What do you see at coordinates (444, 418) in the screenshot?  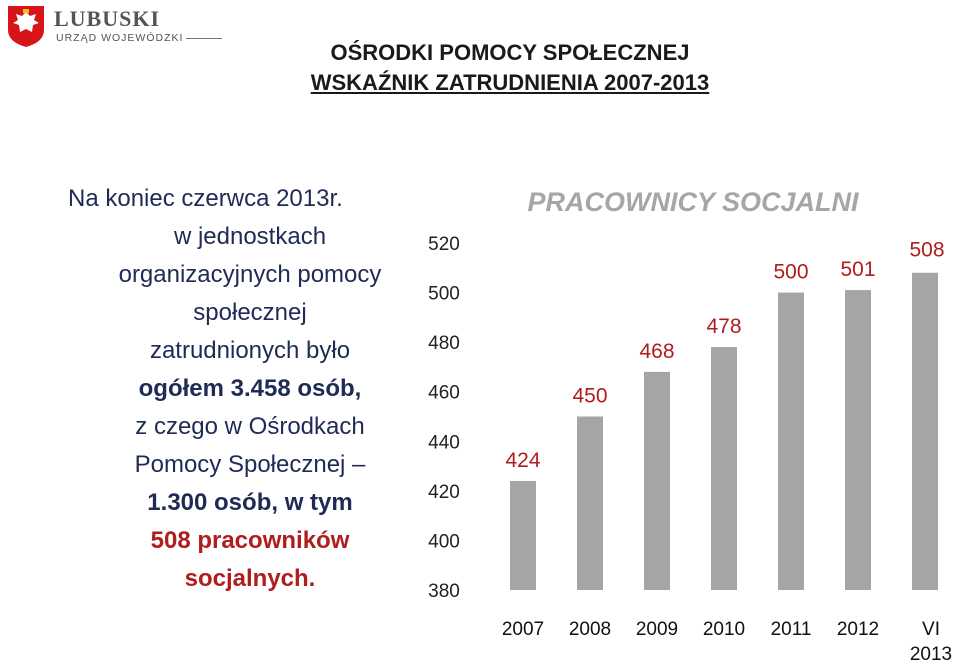 I see `y-axis: 380 400 420 440 460 480 500 520` at bounding box center [444, 418].